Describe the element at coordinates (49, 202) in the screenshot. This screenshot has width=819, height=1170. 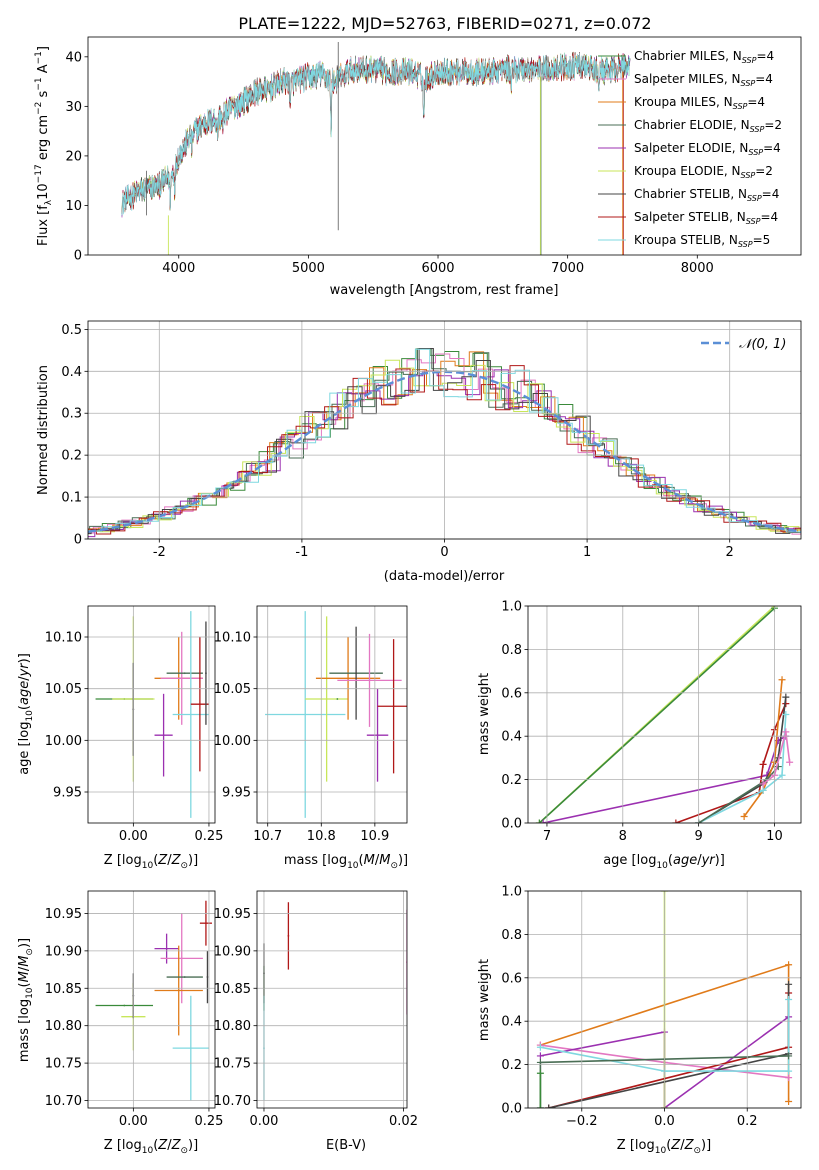
I see `label-part: λ` at that location.